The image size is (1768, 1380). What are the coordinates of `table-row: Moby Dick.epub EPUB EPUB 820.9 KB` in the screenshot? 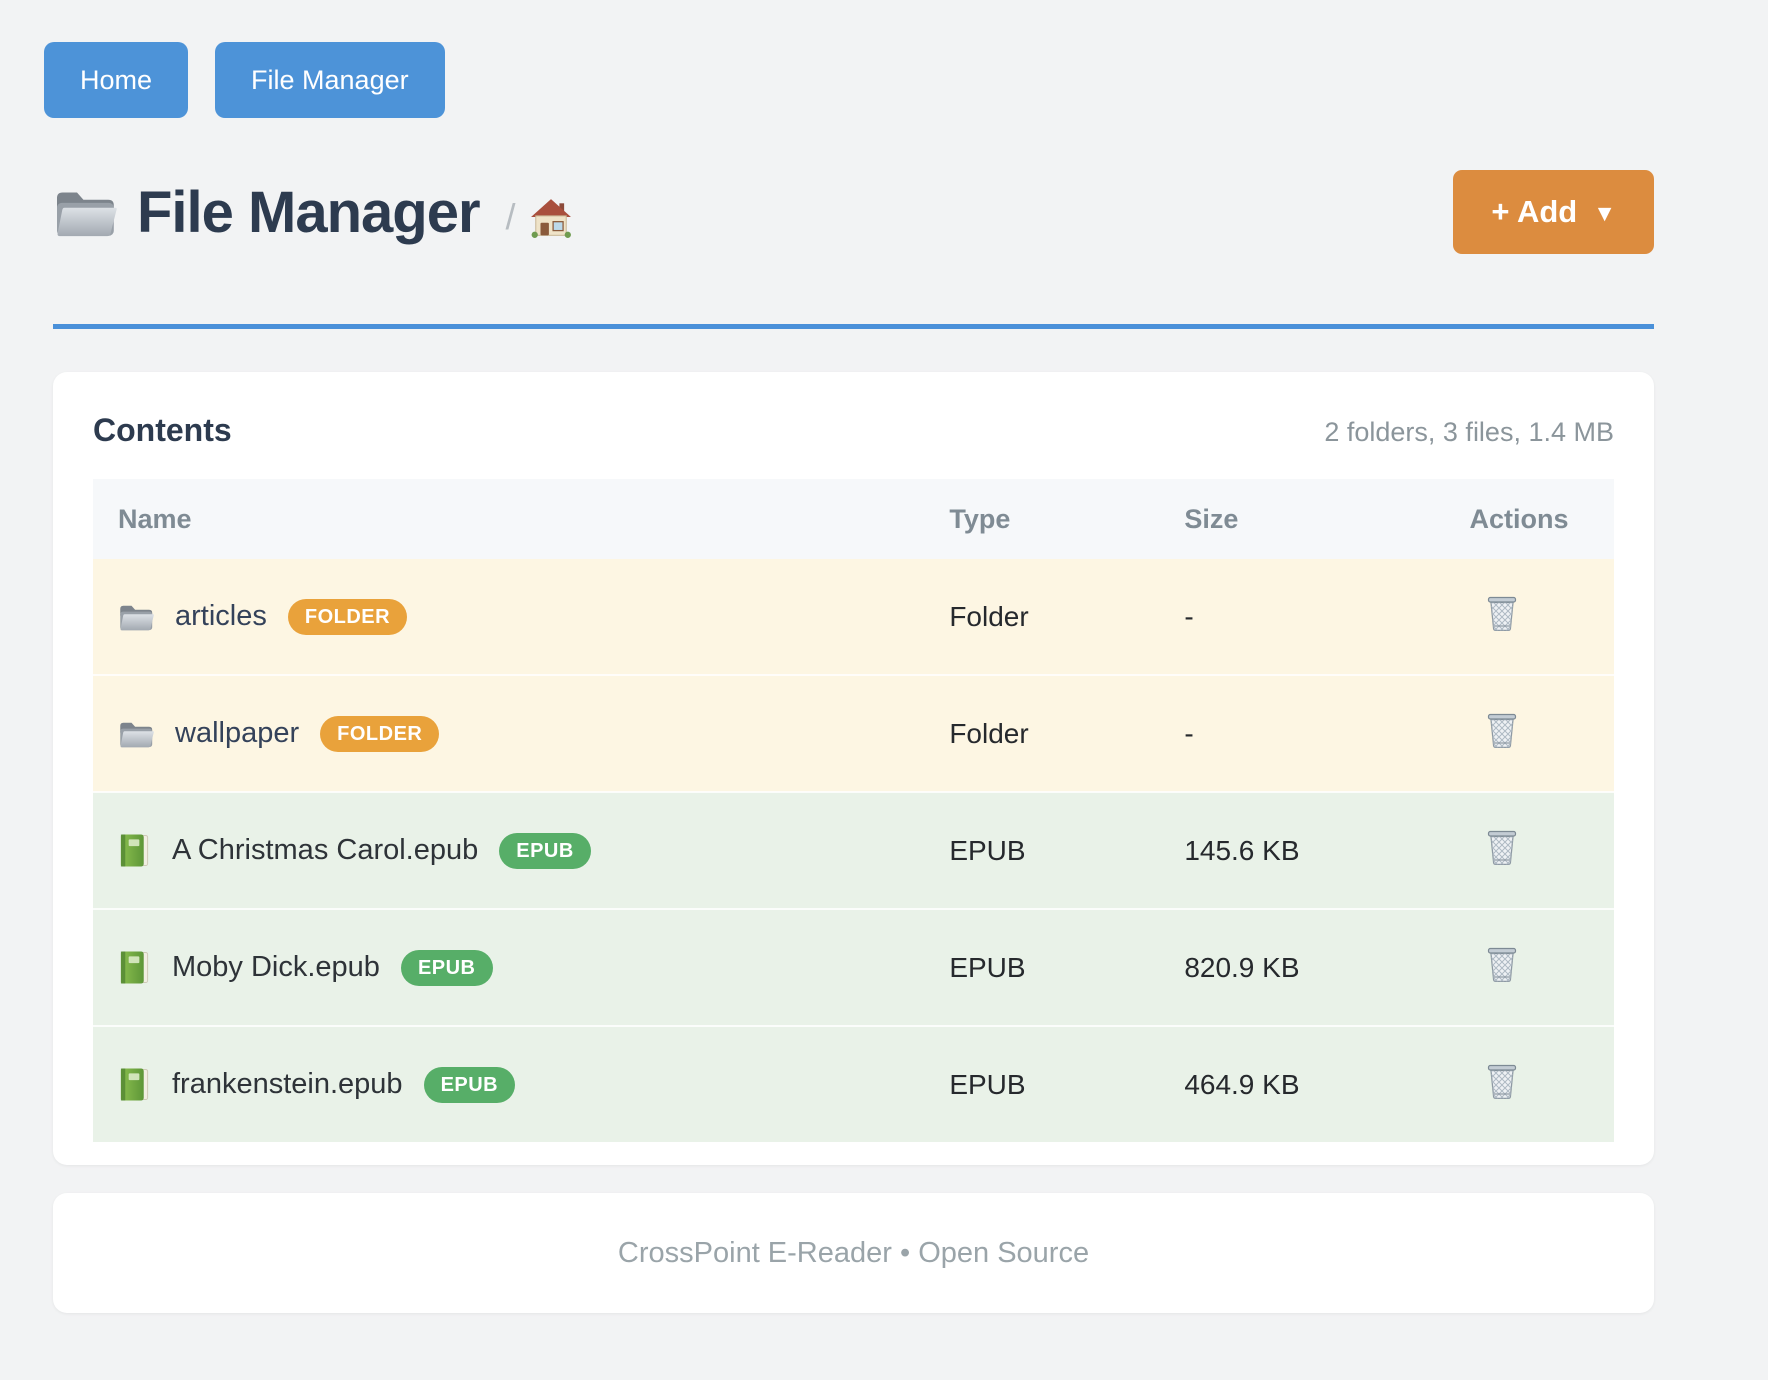 It's located at (853, 968).